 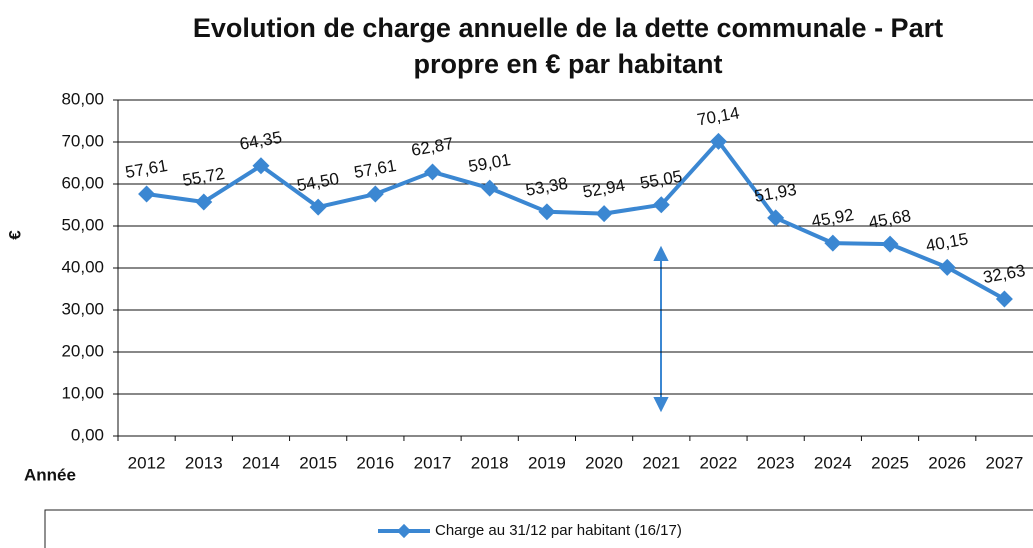 What do you see at coordinates (82, 98) in the screenshot?
I see `y-tick-label: 80,00` at bounding box center [82, 98].